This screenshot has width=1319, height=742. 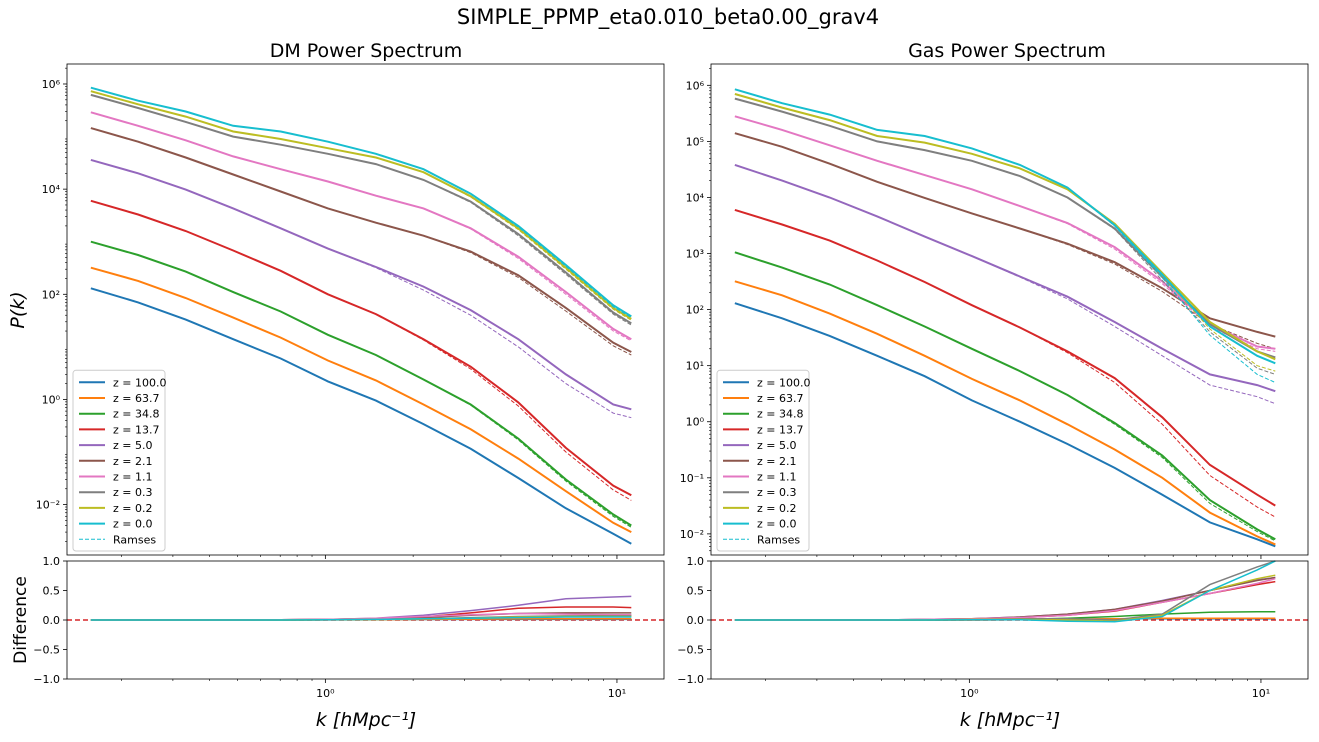 I want to click on x-axis-label-right: k [hMpc⁻¹], so click(x=1010, y=720).